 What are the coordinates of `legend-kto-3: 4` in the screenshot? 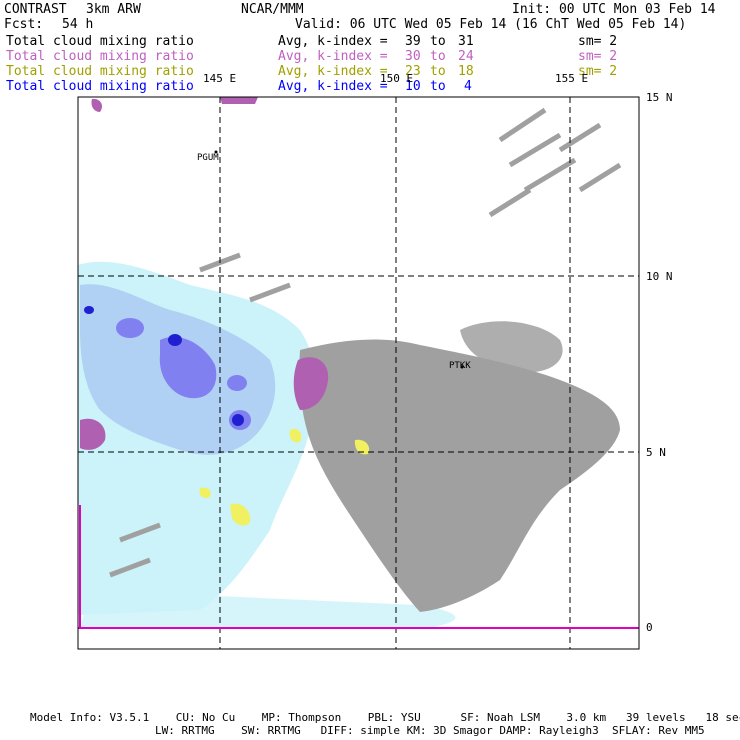 It's located at (468, 86).